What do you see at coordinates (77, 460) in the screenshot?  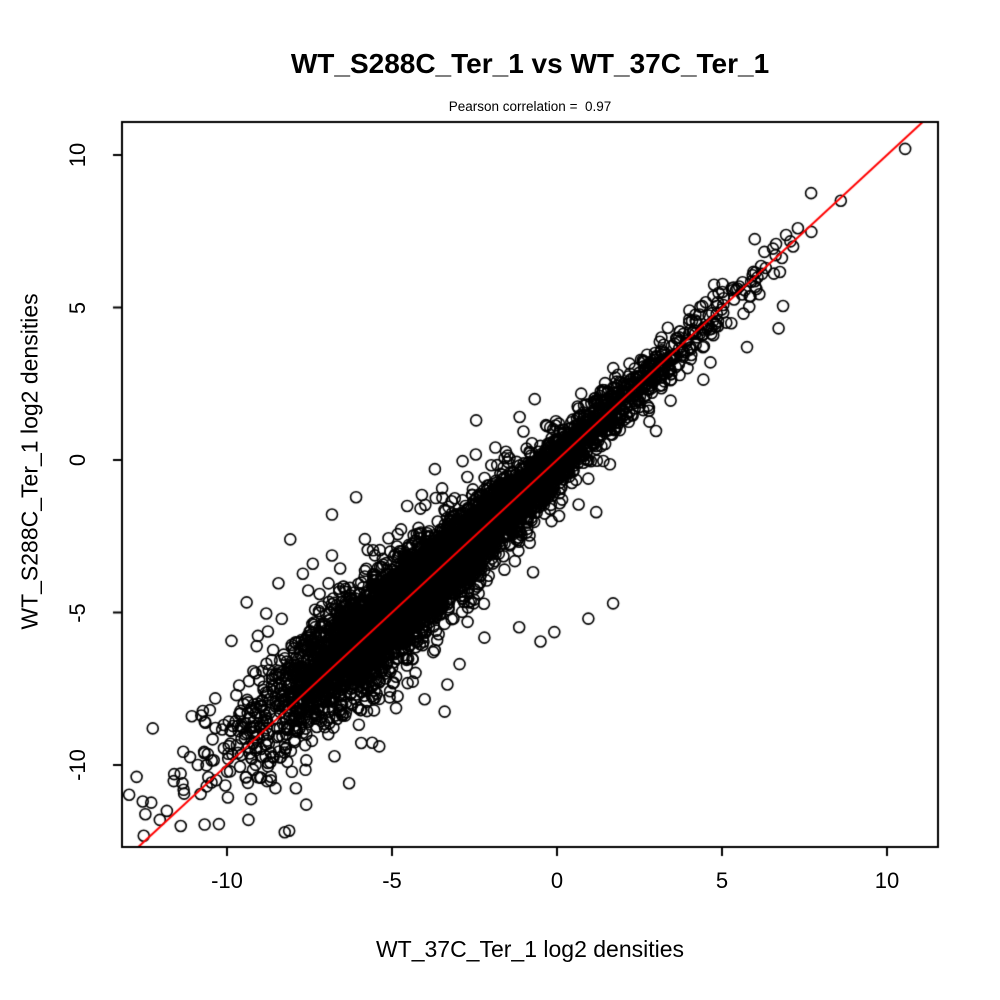 I see `y-tick-label: 0` at bounding box center [77, 460].